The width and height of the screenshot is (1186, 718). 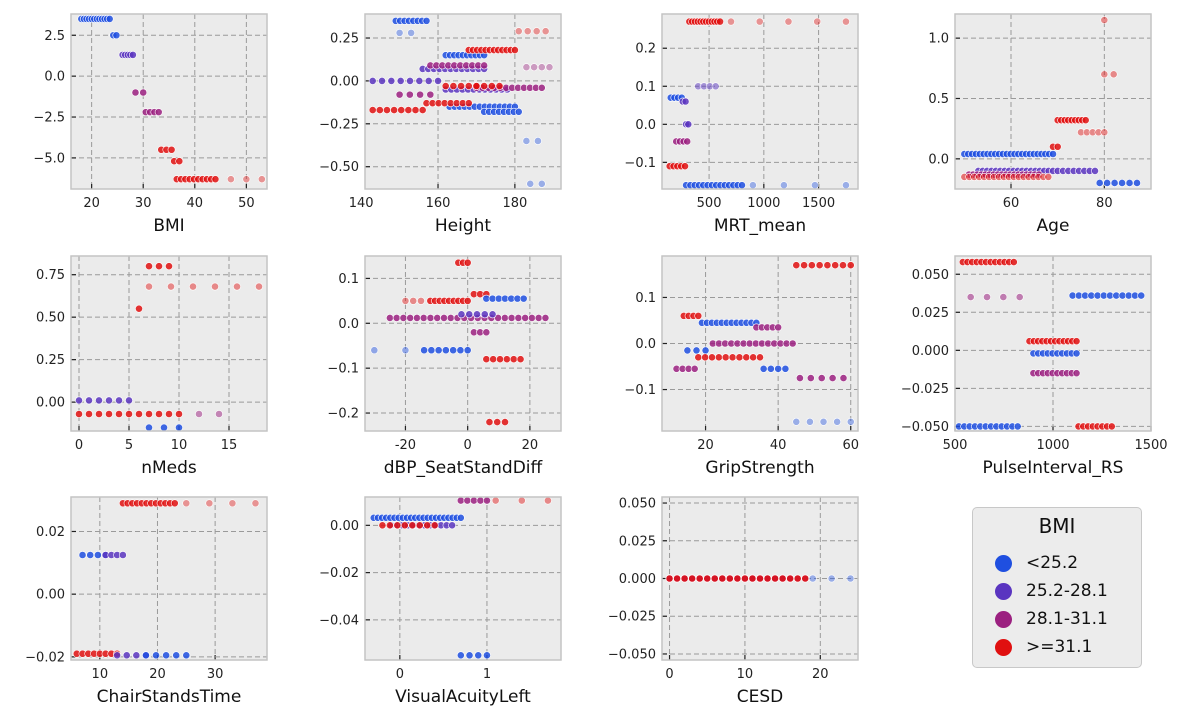 What do you see at coordinates (1052, 563) in the screenshot?
I see `legend-label: <25.2` at bounding box center [1052, 563].